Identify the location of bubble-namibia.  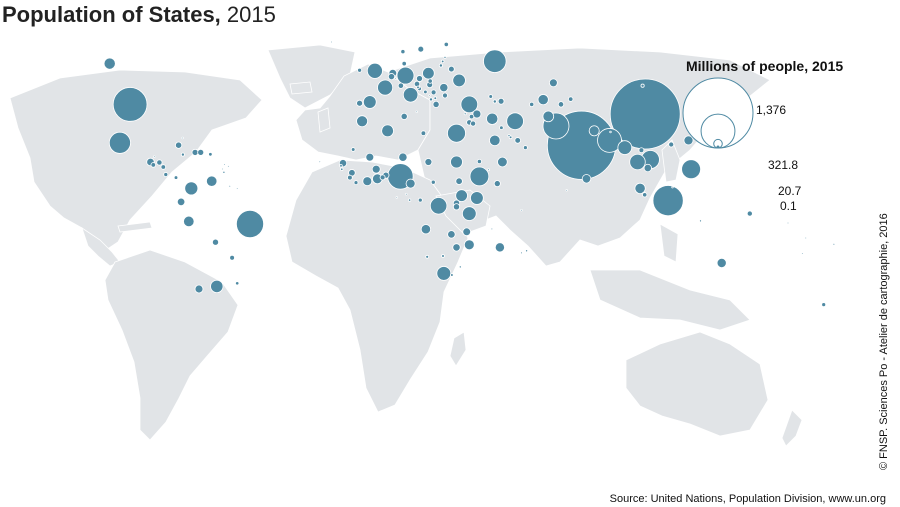
(427, 256).